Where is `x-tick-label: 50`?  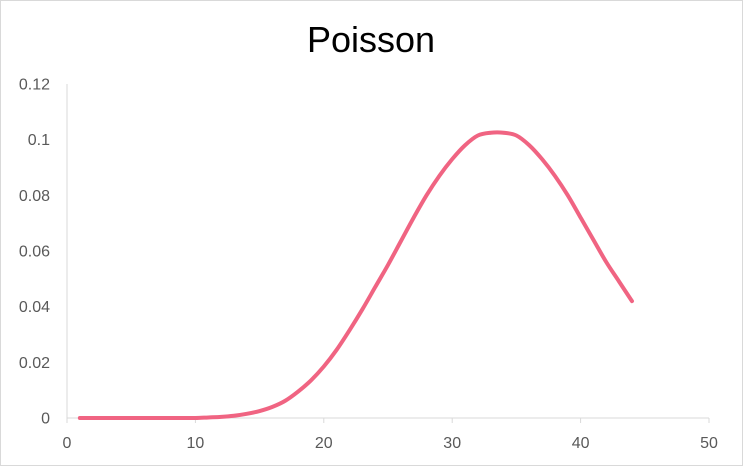 x-tick-label: 50 is located at coordinates (709, 443).